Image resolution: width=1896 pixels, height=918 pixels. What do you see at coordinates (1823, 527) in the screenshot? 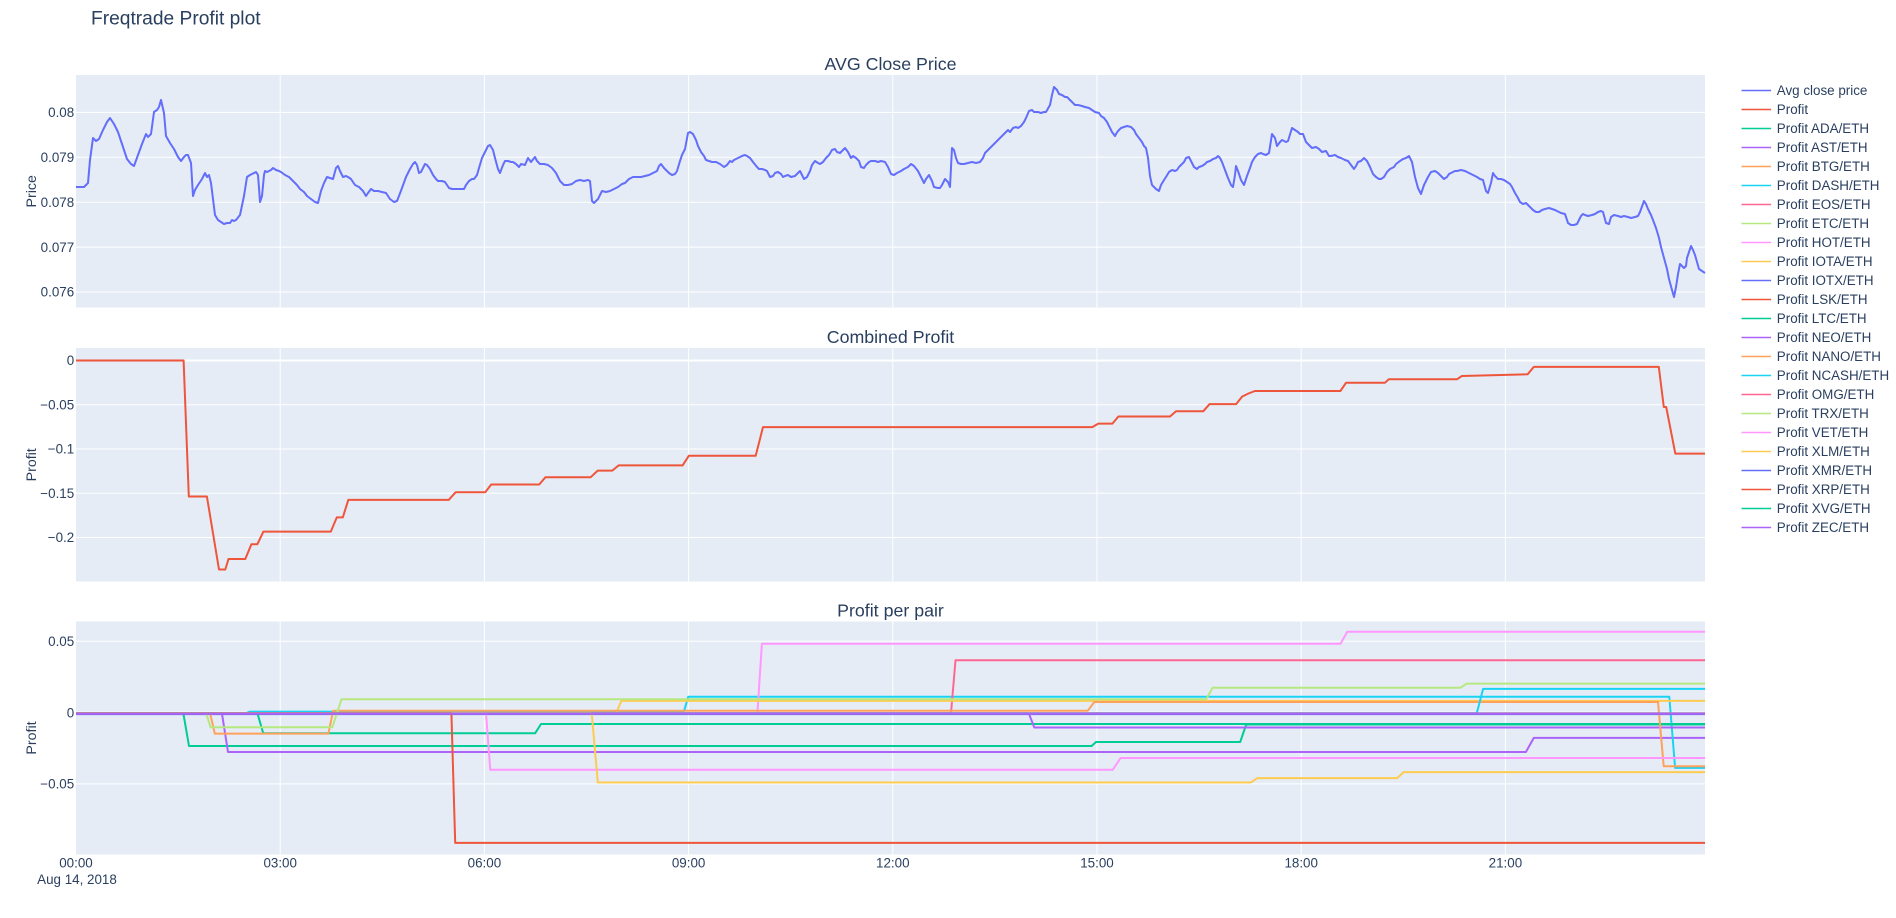
I see `svg-text: Profit ZEC/ETH` at bounding box center [1823, 527].